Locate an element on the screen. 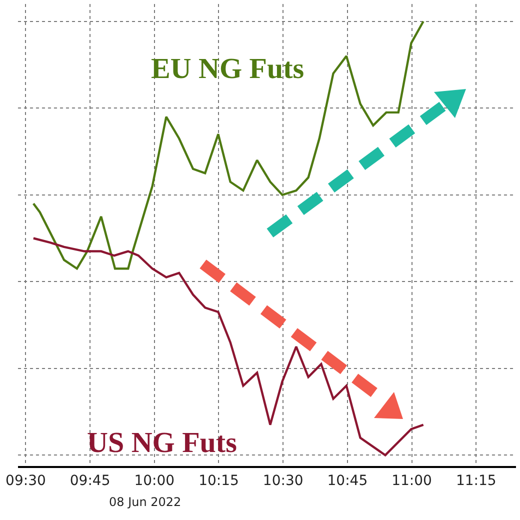 This screenshot has height=520, width=520. x-tick-label: 09:45 is located at coordinates (90, 480).